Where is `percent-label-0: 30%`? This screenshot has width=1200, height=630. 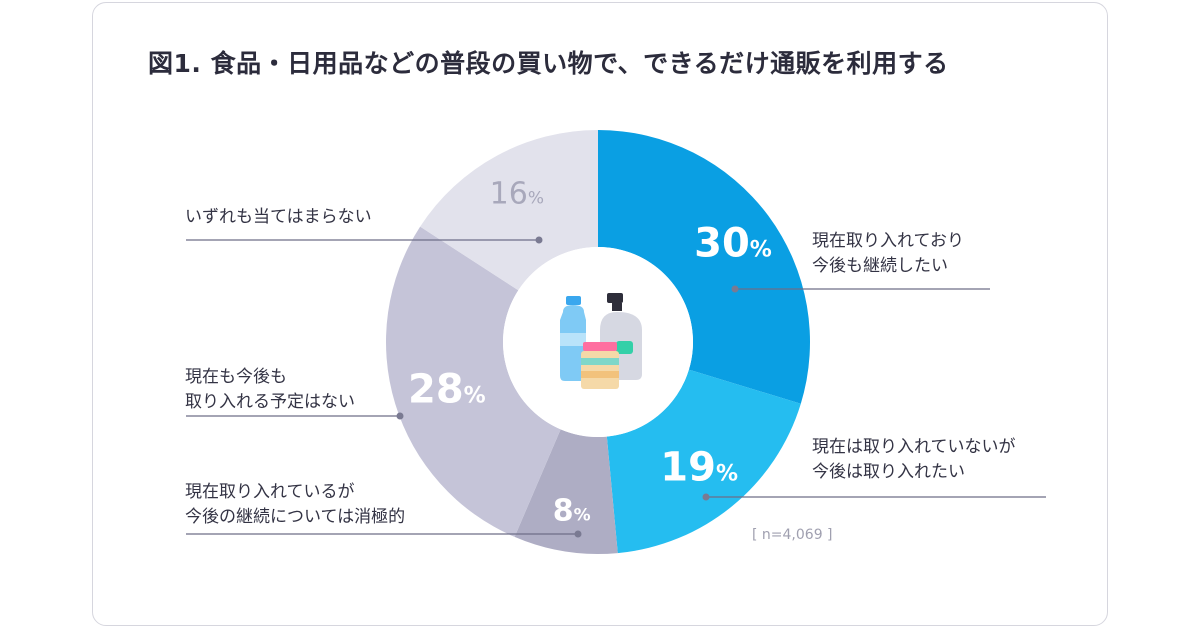 percent-label-0: 30% is located at coordinates (733, 243).